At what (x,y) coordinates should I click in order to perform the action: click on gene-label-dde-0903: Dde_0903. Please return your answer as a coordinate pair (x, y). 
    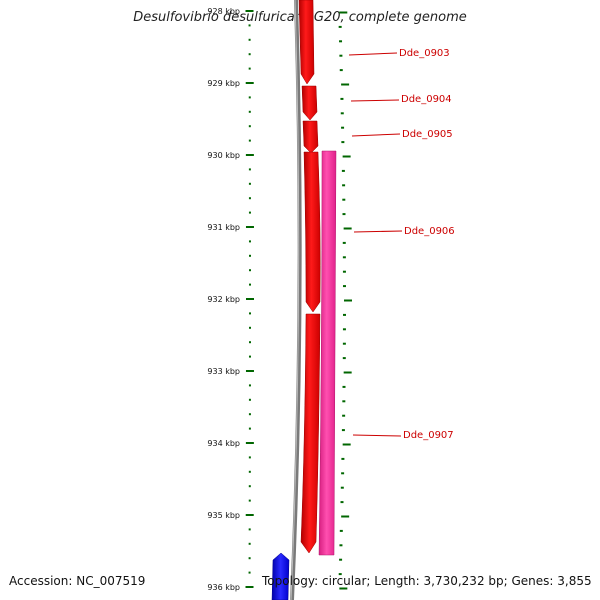
    Looking at the image, I should click on (424, 53).